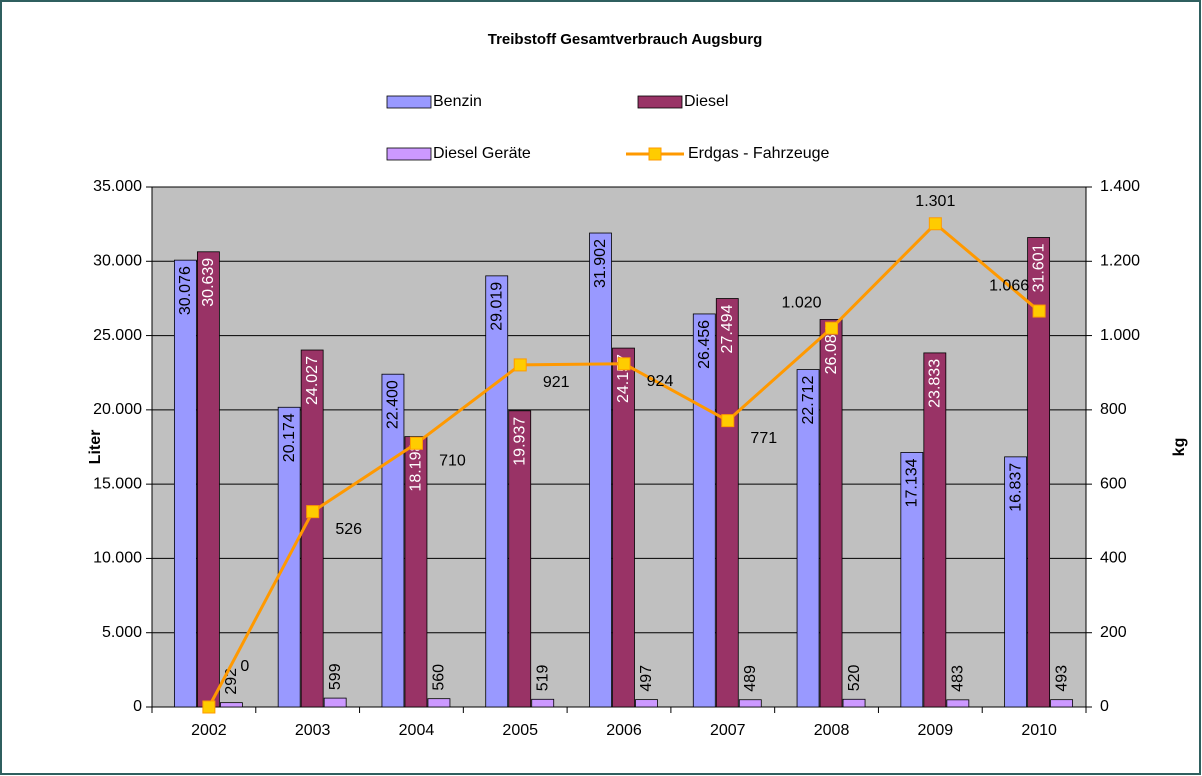 This screenshot has width=1202, height=776. Describe the element at coordinates (117, 483) in the screenshot. I see `y-tick-label: 15.000` at that location.